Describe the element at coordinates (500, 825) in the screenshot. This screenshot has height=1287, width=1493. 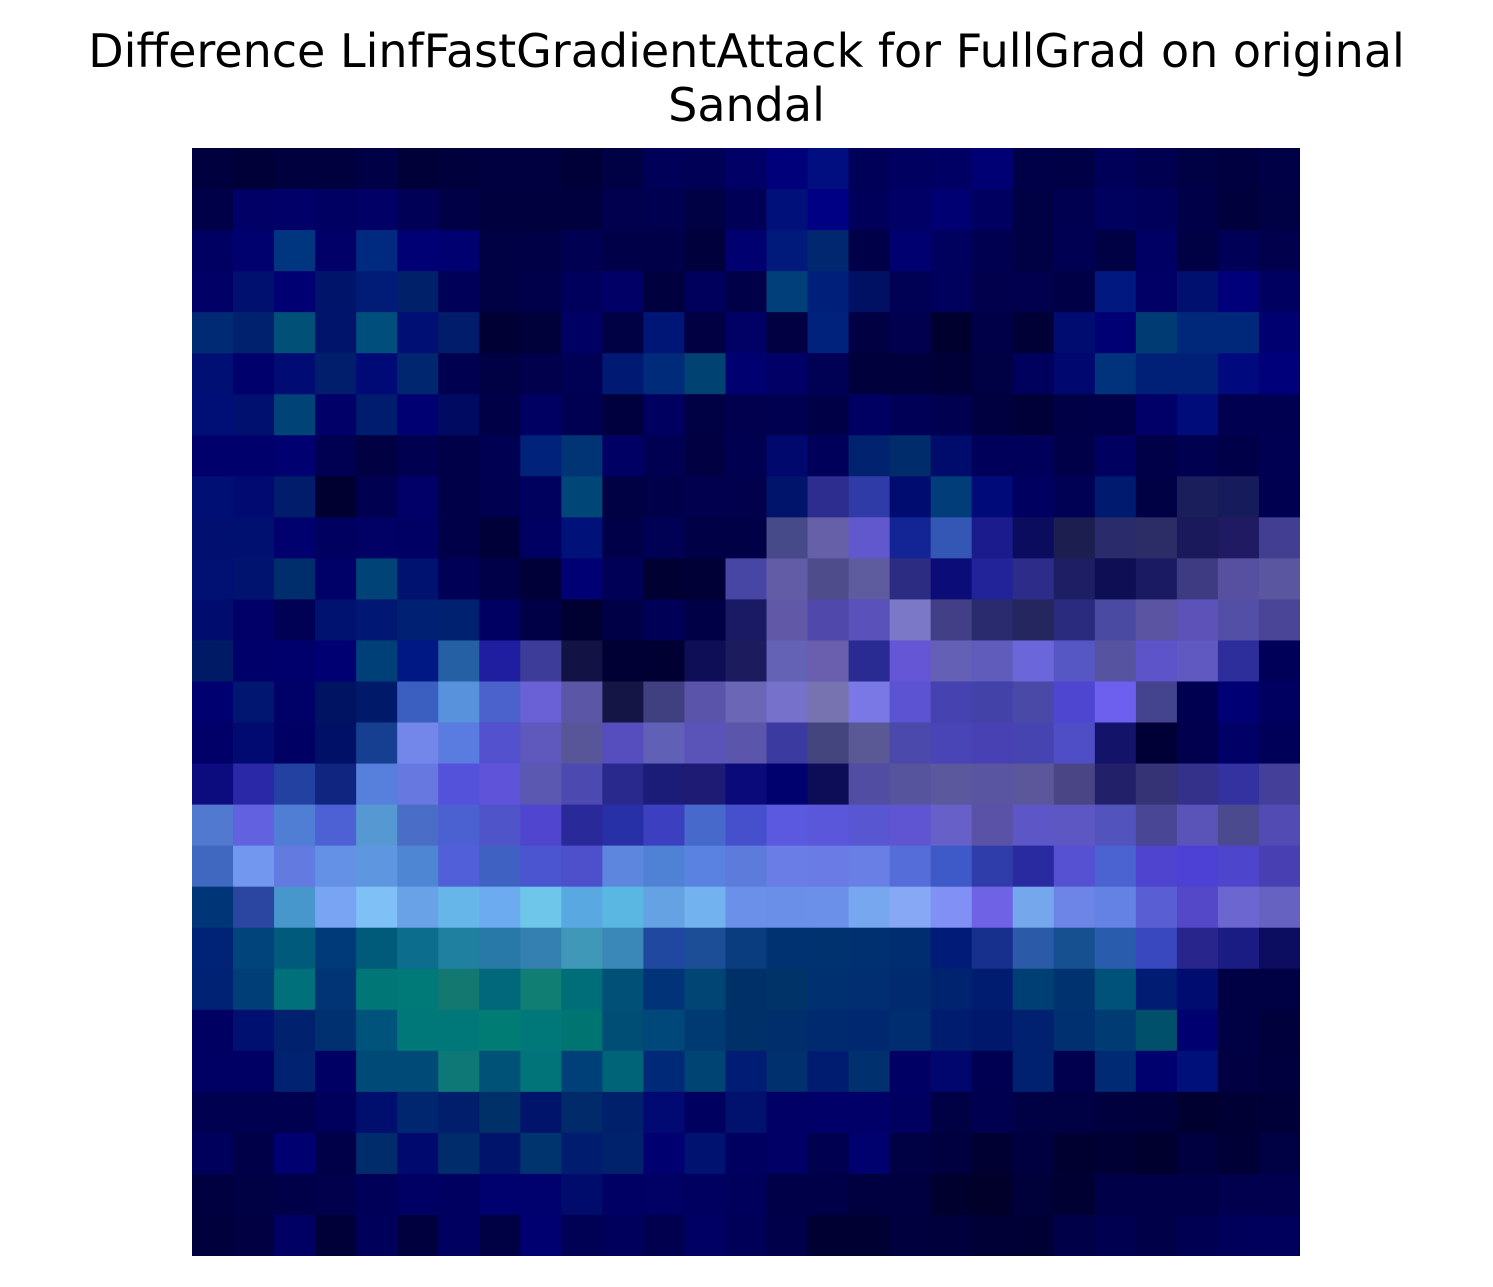
I see `heatmap-cell-r16-c7` at that location.